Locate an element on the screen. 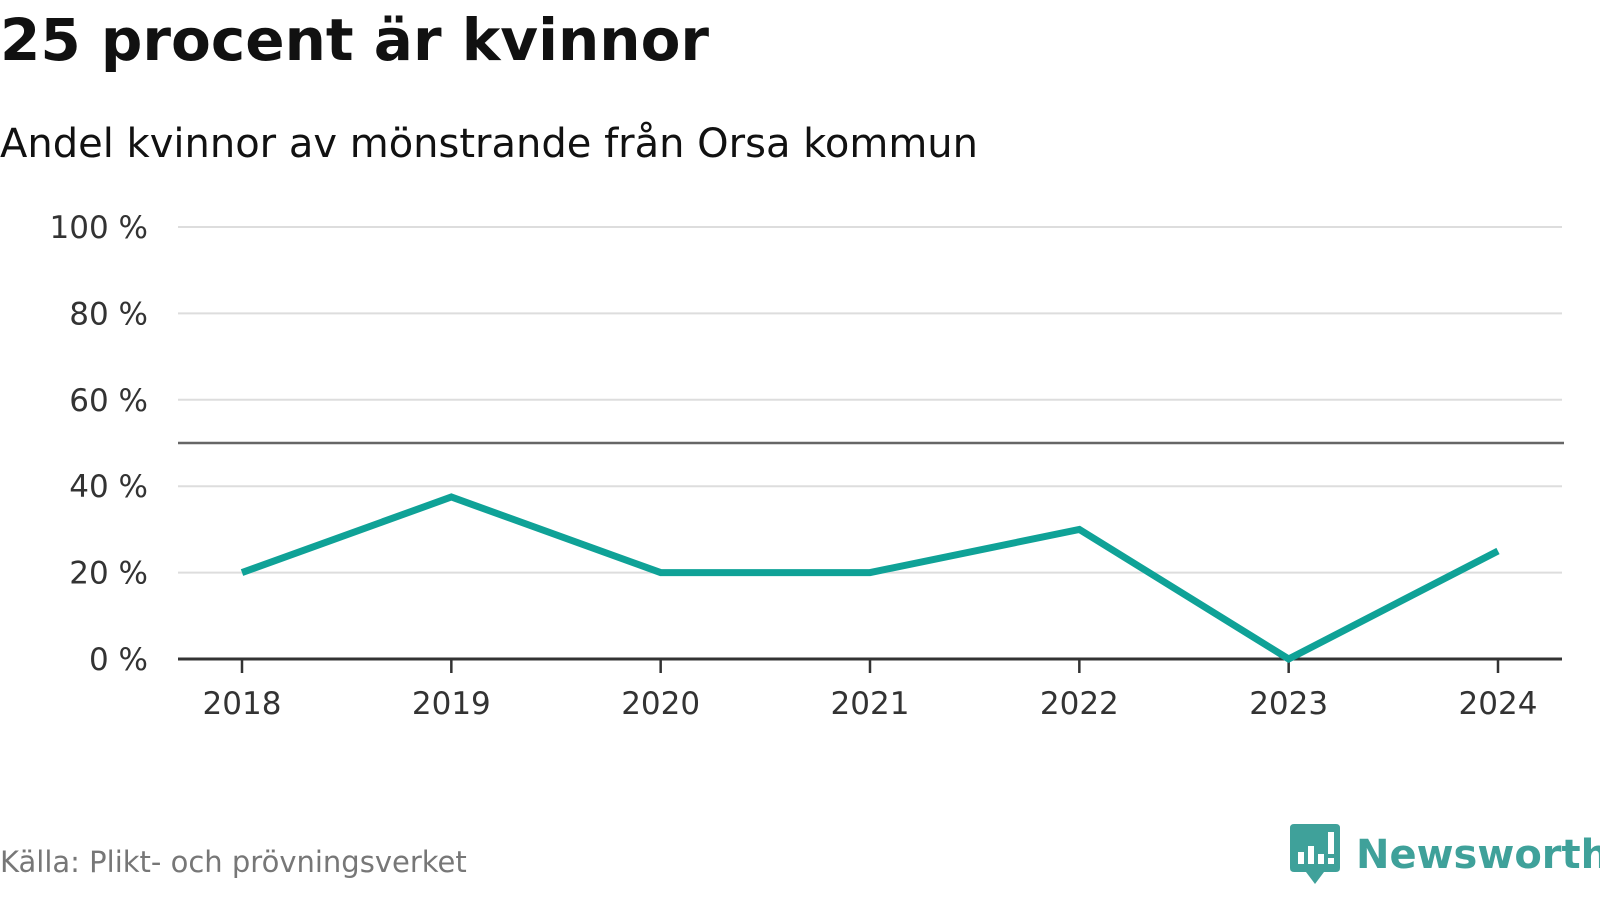 The image size is (1600, 900). series-group is located at coordinates (870, 578).